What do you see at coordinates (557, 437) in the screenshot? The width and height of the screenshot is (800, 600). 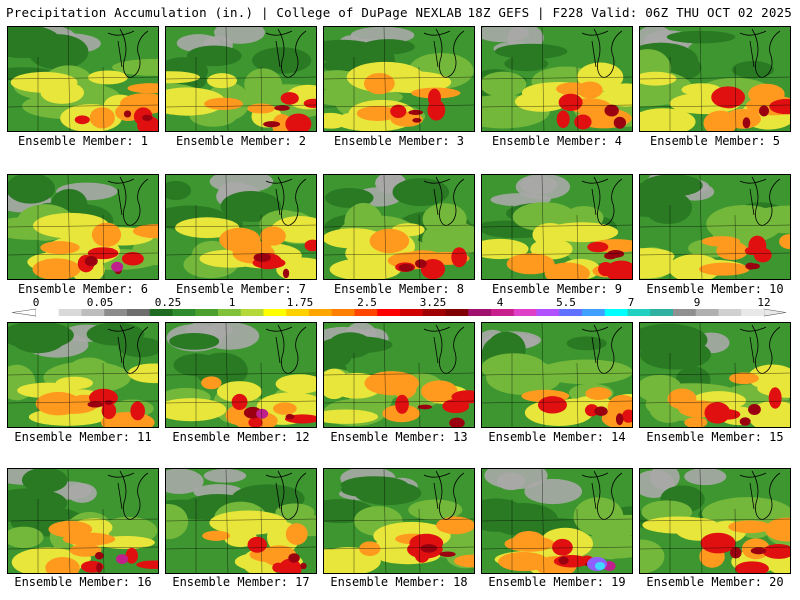 I see `ensemble-member-label: Ensemble Member: 14` at bounding box center [557, 437].